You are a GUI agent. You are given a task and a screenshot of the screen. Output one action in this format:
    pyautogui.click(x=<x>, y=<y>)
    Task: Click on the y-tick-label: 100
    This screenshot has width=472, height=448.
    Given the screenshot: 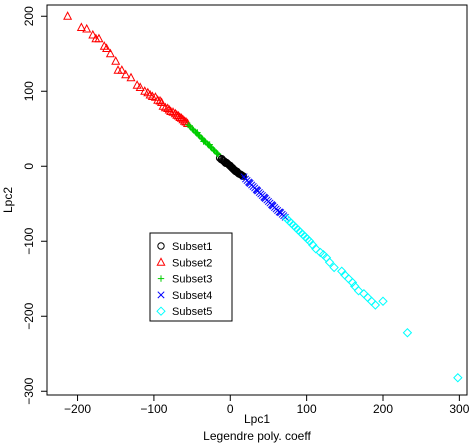 What is the action you would take?
    pyautogui.click(x=29, y=91)
    